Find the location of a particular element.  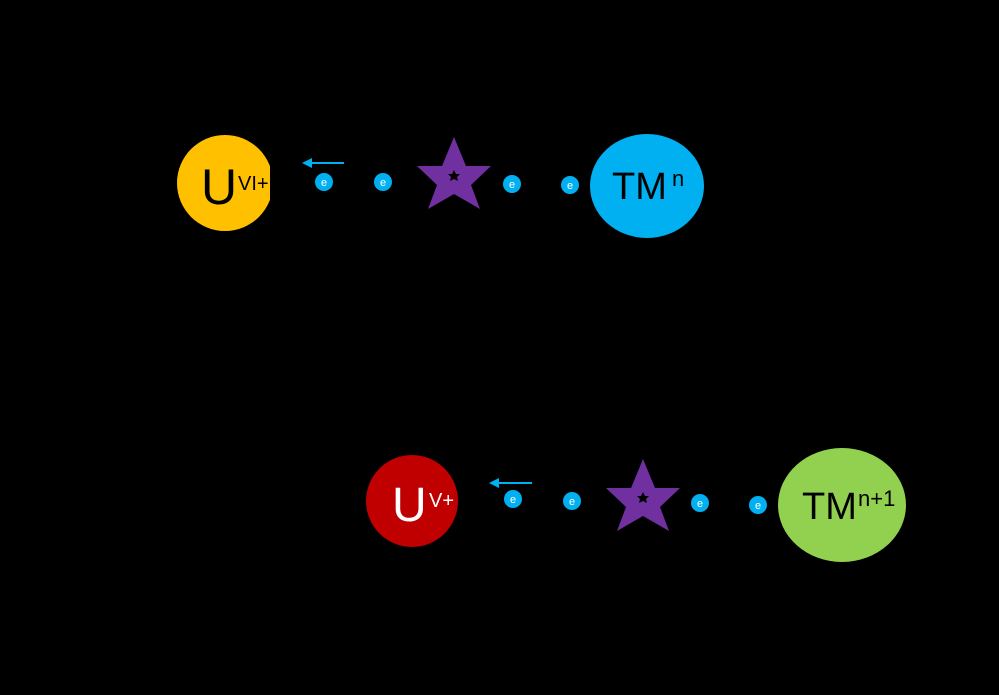

uranium-v-symbol: U is located at coordinates (409, 505).